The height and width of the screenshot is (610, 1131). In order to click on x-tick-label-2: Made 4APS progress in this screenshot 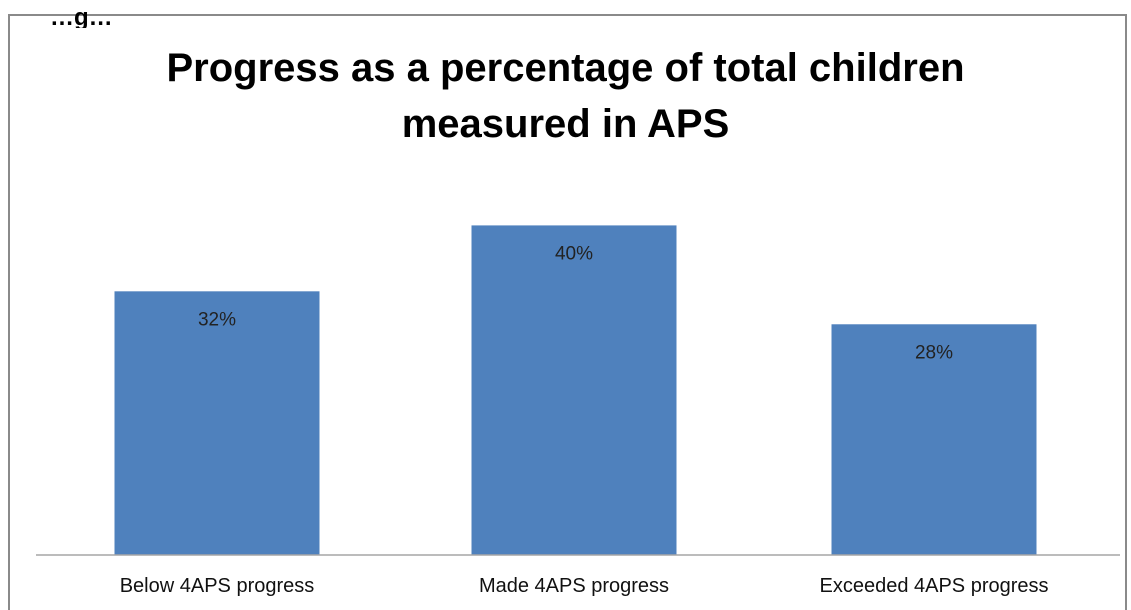, I will do `click(574, 586)`.